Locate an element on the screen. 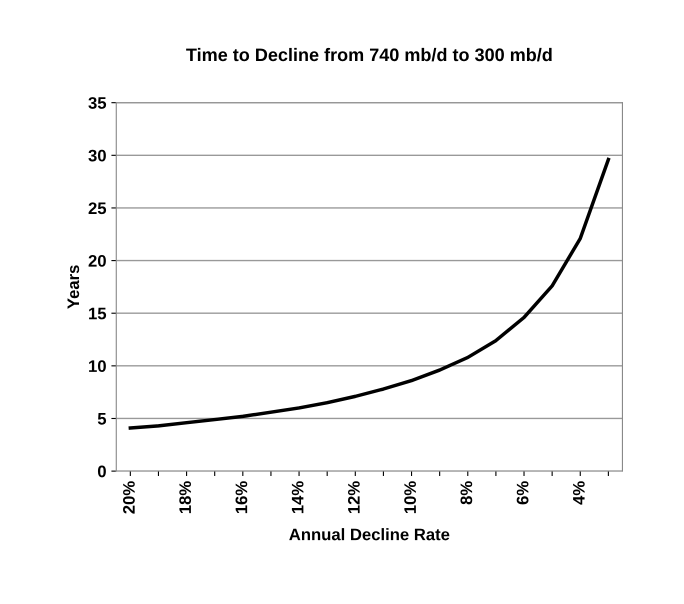 The height and width of the screenshot is (604, 684). y-tick-label: 30 is located at coordinates (97, 156).